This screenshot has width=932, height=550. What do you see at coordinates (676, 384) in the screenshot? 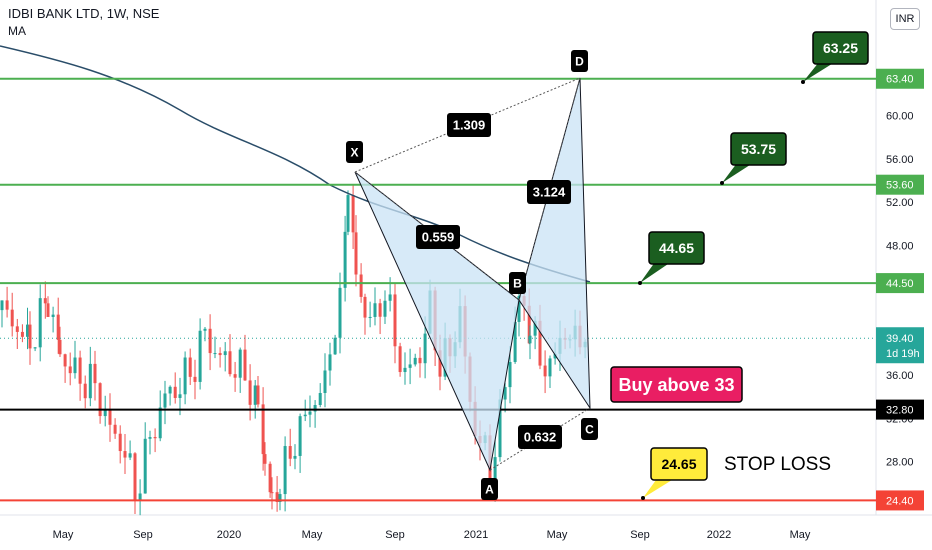
I see `buy-note-box` at bounding box center [676, 384].